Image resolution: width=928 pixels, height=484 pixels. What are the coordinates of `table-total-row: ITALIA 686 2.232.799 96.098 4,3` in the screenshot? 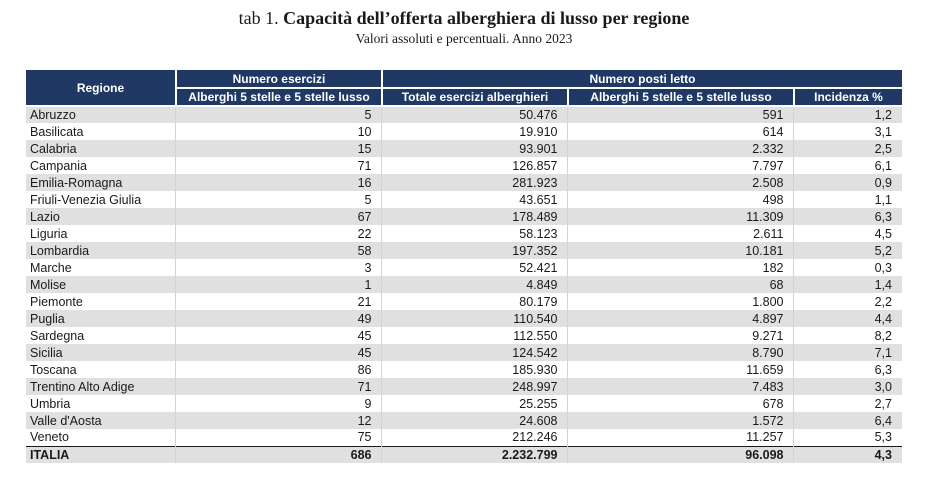 It's located at (463, 454).